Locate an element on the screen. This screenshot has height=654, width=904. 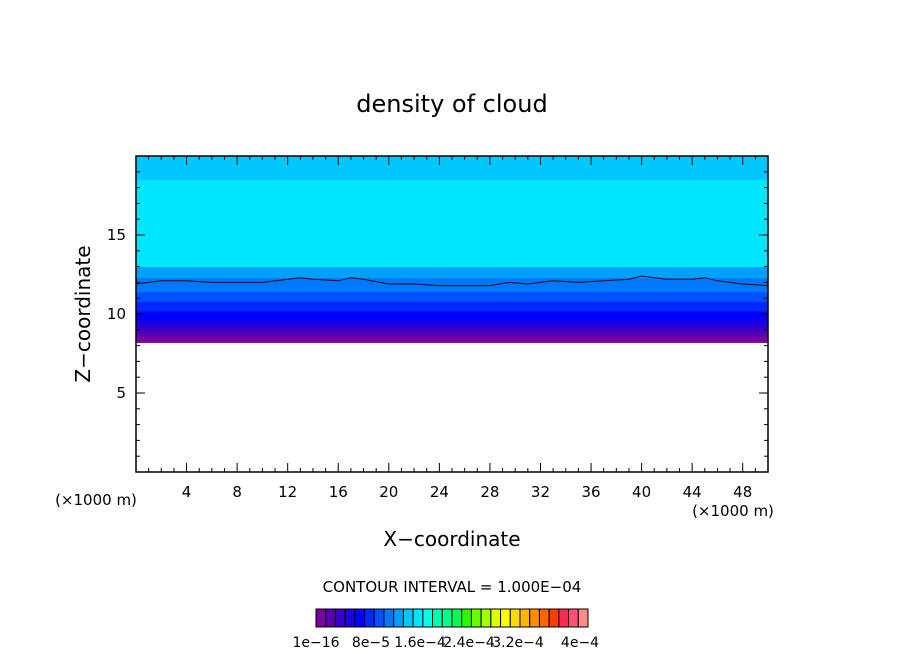
x-tick-label: 36 is located at coordinates (590, 492).